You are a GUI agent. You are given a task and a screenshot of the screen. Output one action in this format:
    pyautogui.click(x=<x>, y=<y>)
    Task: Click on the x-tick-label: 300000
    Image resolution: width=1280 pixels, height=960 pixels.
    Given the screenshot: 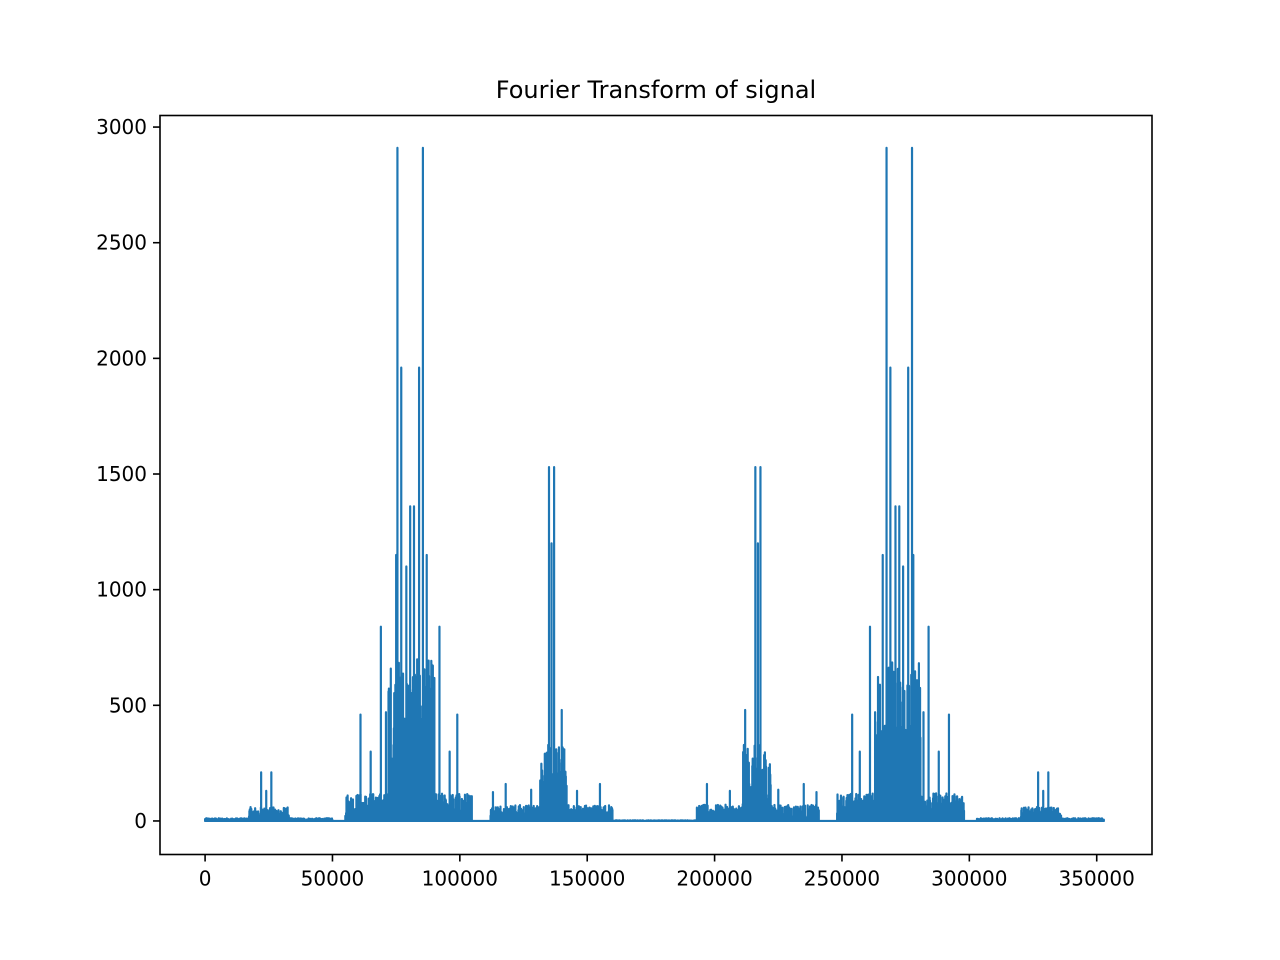 What is the action you would take?
    pyautogui.click(x=969, y=879)
    